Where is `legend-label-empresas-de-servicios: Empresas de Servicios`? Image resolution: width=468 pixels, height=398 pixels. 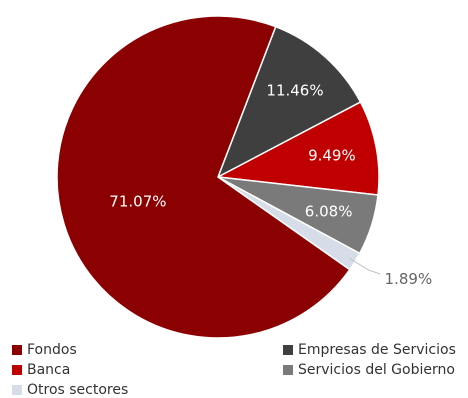
legend-label-empresas-de-servicios: Empresas de Servicios is located at coordinates (377, 350).